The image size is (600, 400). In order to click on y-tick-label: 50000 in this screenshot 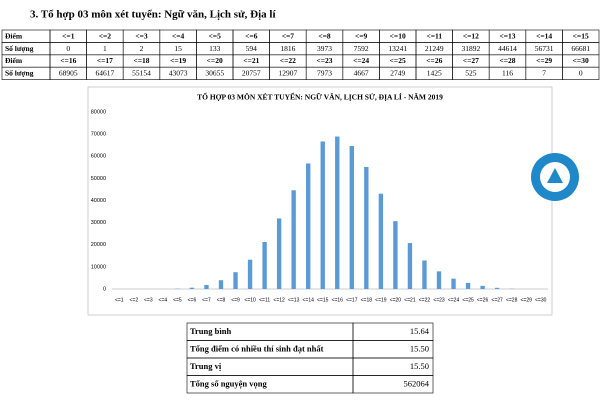, I will do `click(98, 179)`.